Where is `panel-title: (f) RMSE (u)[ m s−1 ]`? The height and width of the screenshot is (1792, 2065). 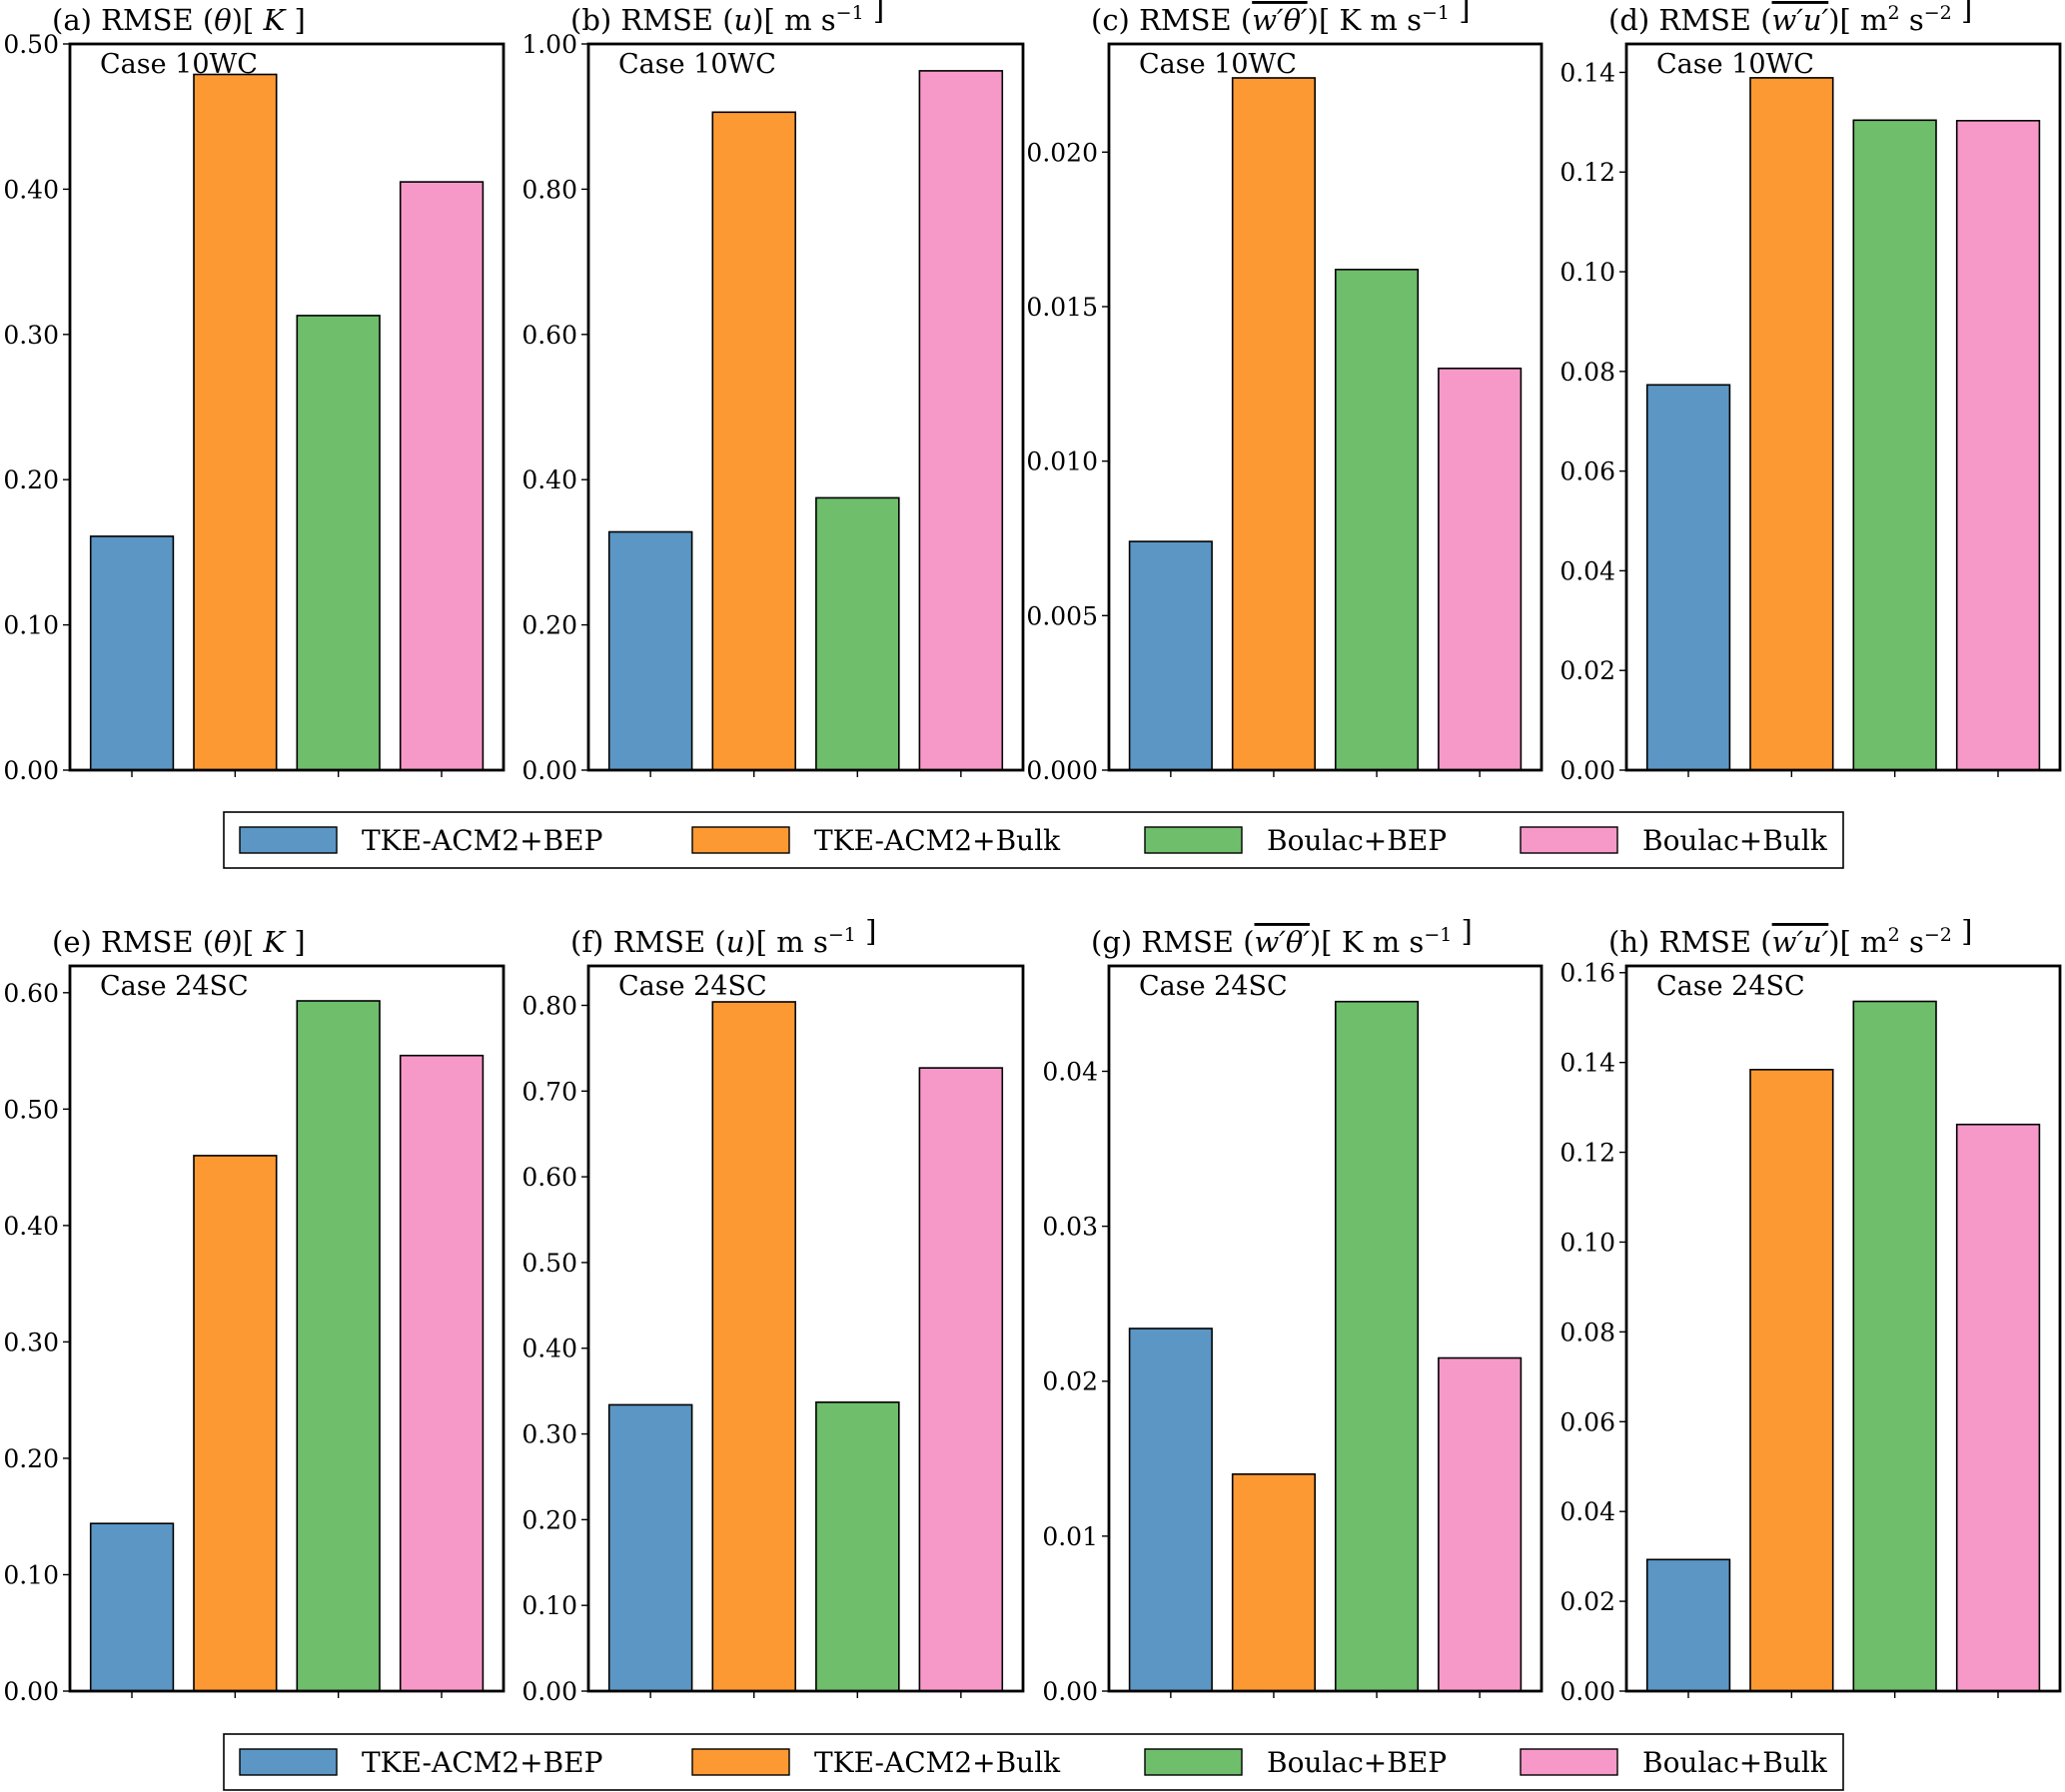 panel-title: (f) RMSE (u)[ m s−1 ] is located at coordinates (723, 936).